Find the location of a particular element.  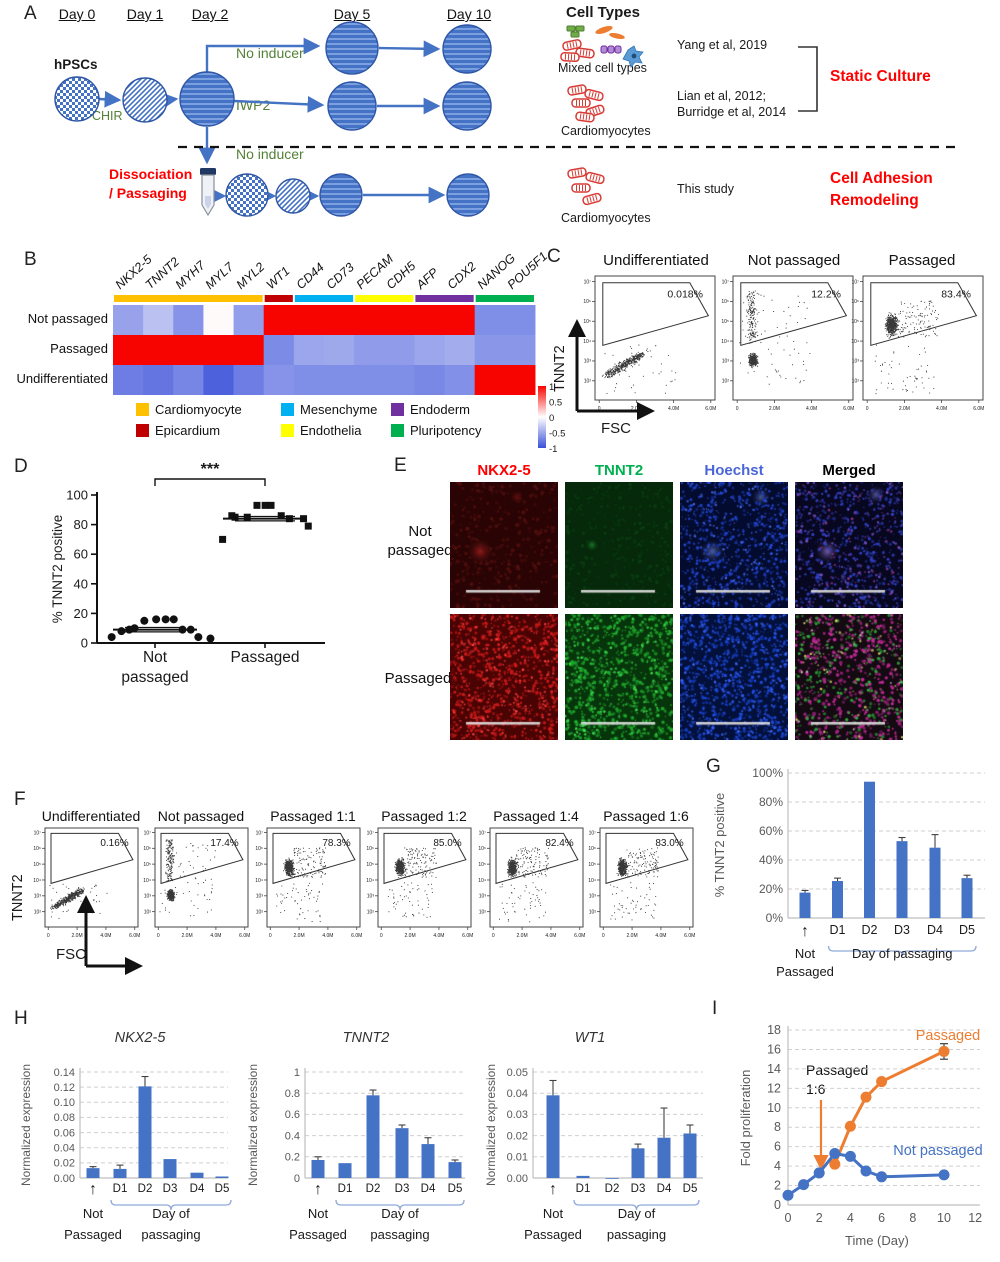

significance-stars: *** is located at coordinates (210, 469).